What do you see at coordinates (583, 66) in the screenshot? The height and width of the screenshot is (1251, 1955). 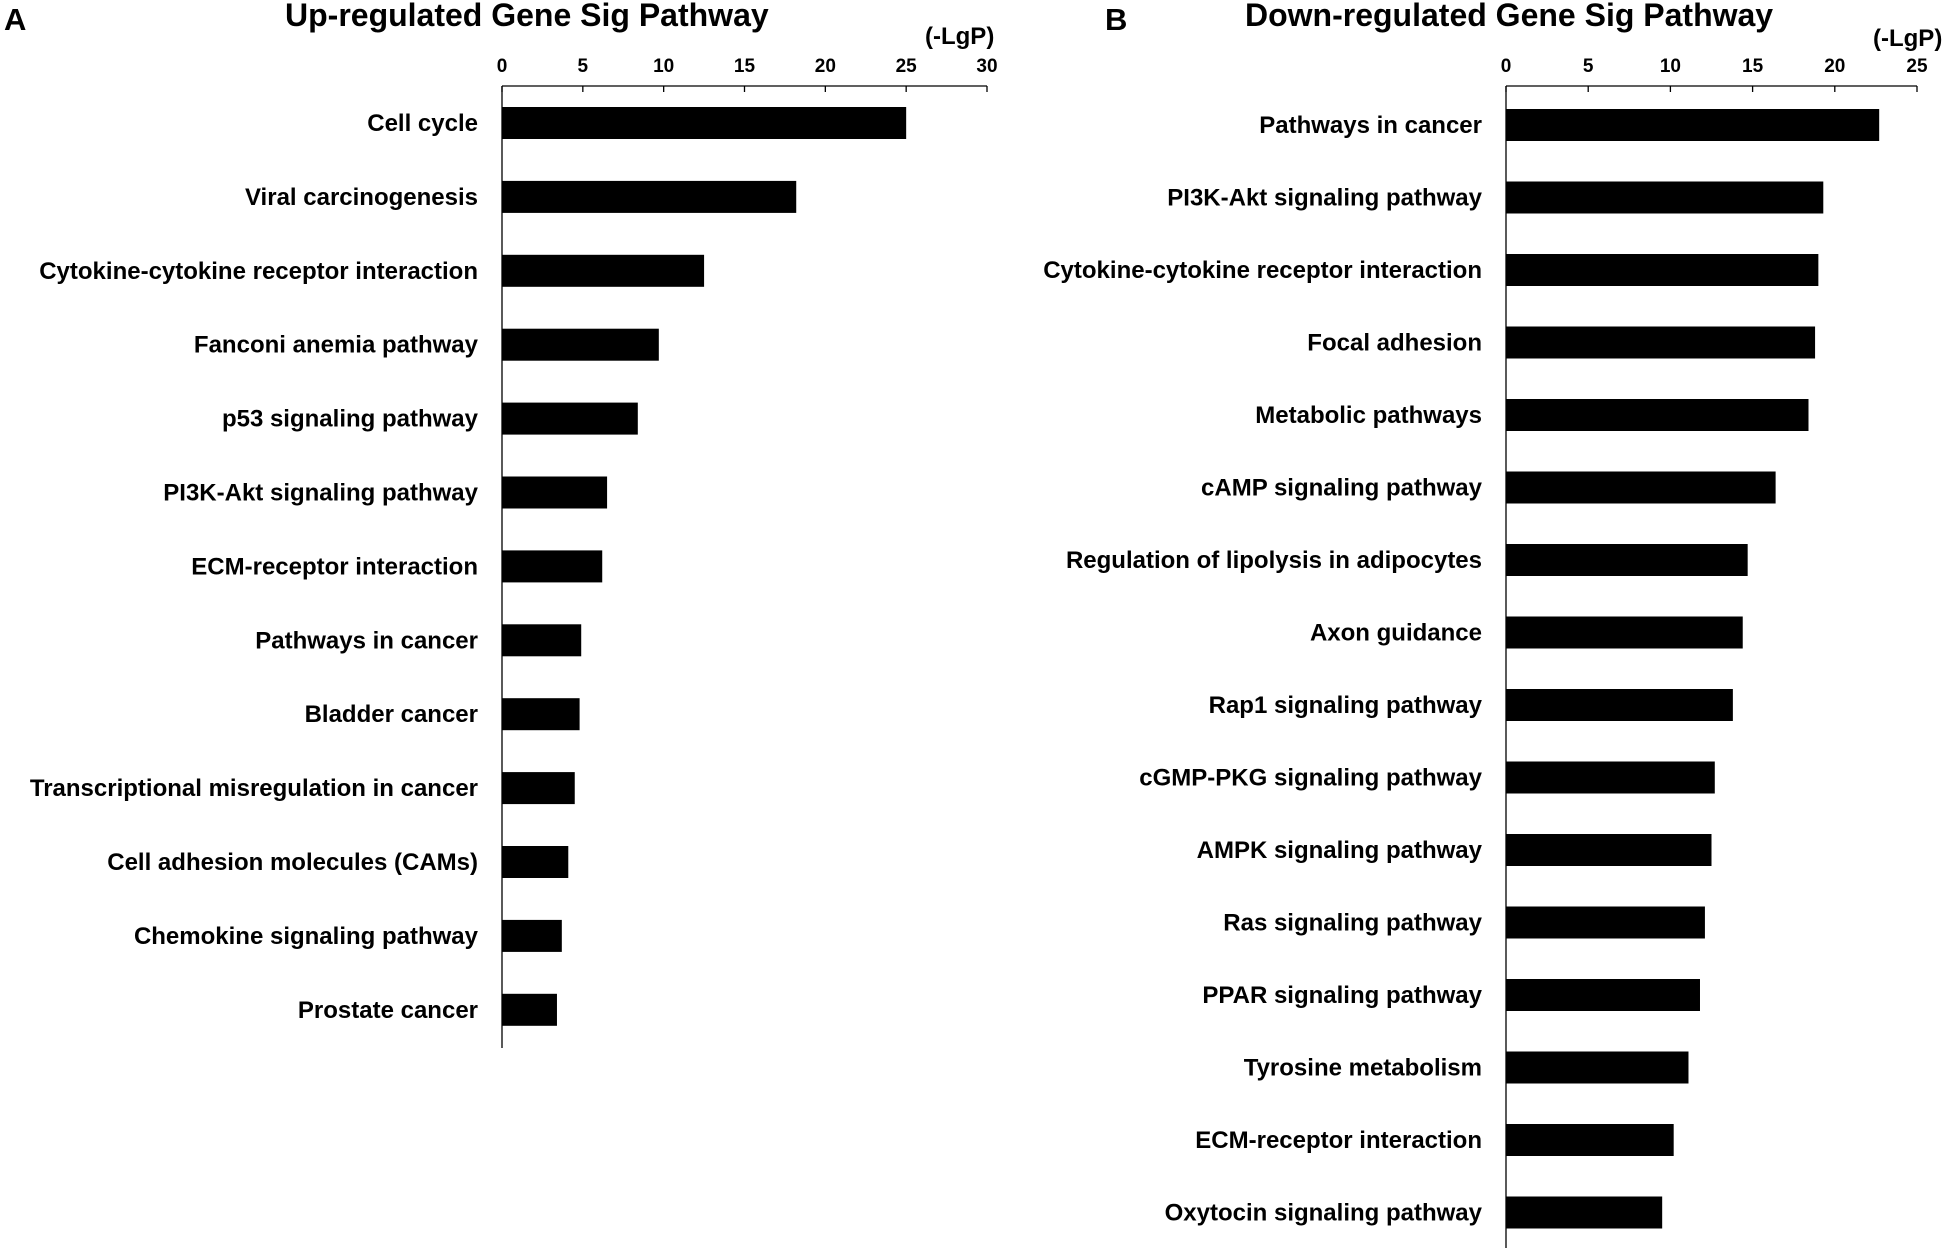 I see `panel-a-tick-label: 5` at bounding box center [583, 66].